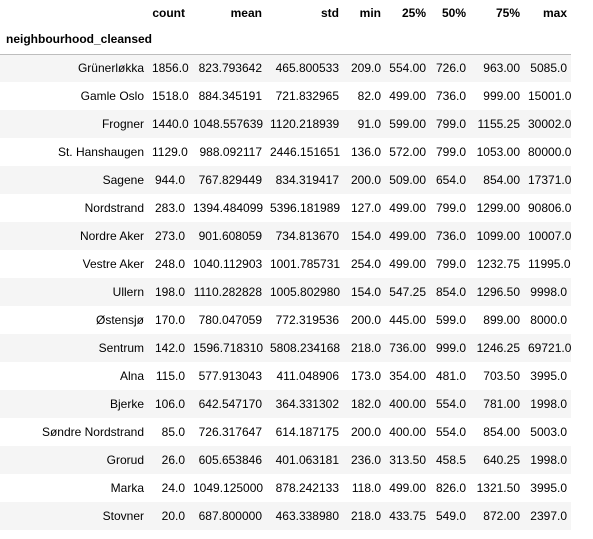 This screenshot has height=539, width=593. Describe the element at coordinates (305, 124) in the screenshot. I see `table-cell: 1120.218939` at that location.